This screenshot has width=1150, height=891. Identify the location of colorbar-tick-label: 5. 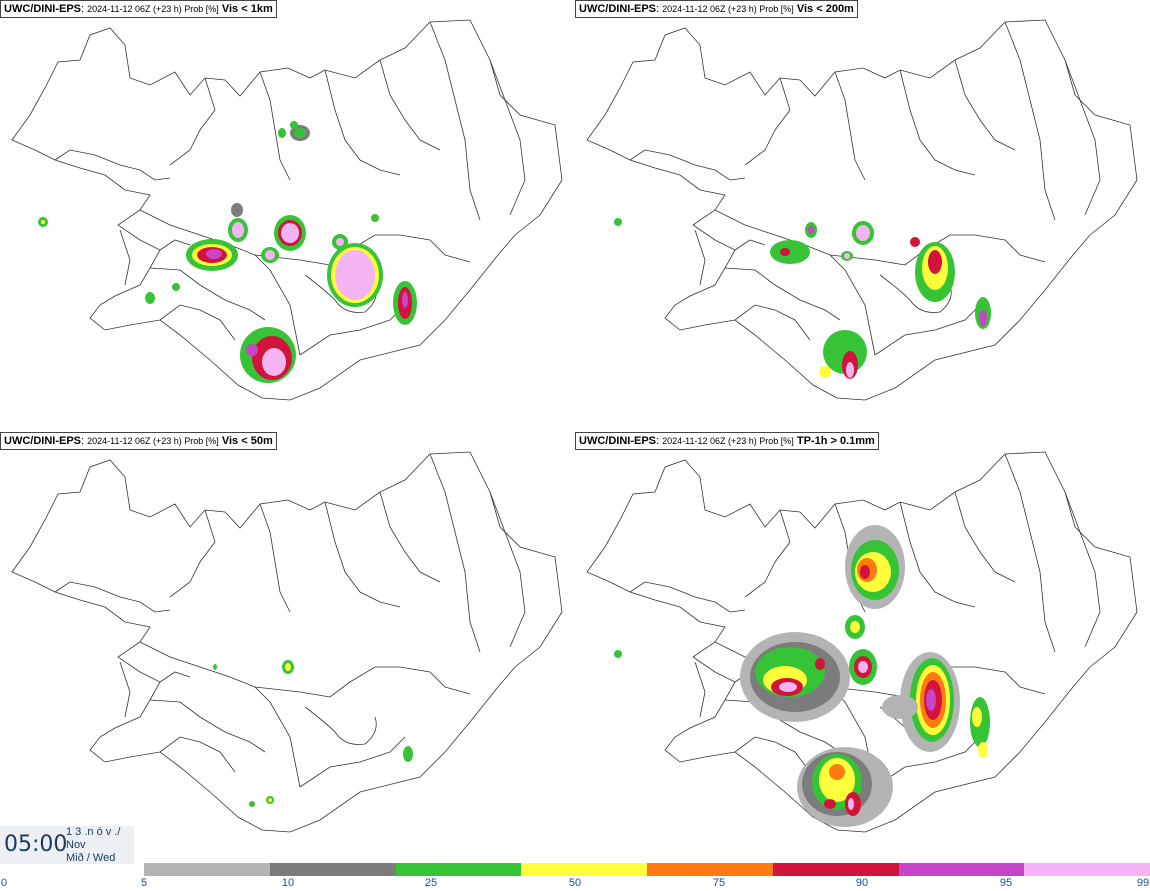
(144, 883).